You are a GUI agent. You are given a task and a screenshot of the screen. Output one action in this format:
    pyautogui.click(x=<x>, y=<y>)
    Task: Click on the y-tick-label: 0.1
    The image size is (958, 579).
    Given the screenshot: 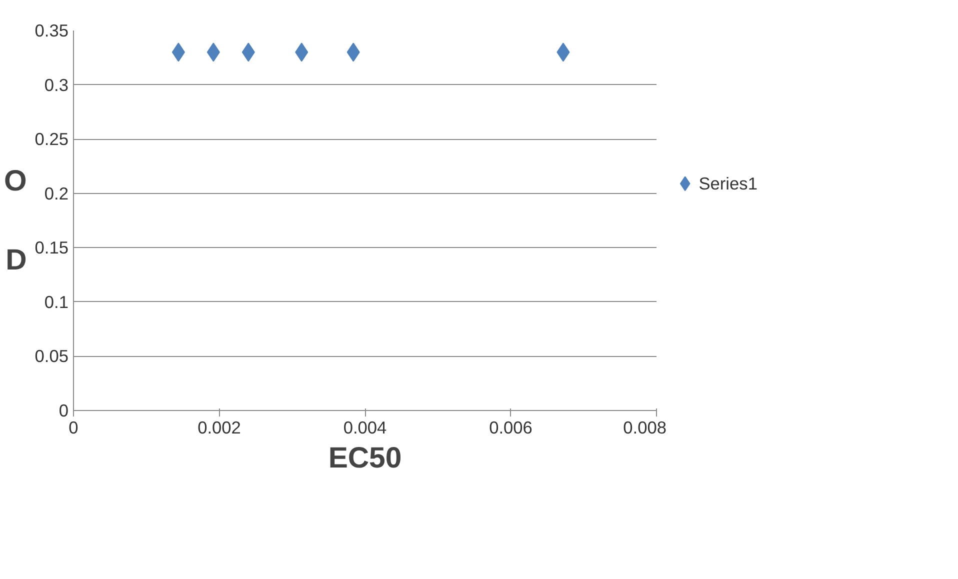 What is the action you would take?
    pyautogui.click(x=56, y=302)
    